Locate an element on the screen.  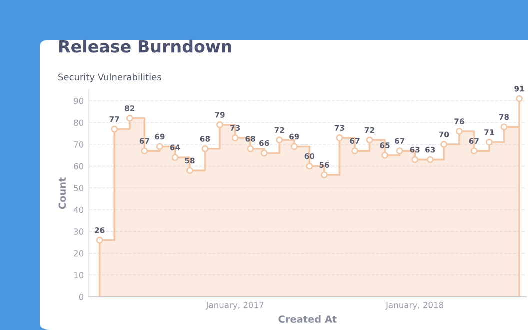
x-tick-label: January, 2017 is located at coordinates (235, 306).